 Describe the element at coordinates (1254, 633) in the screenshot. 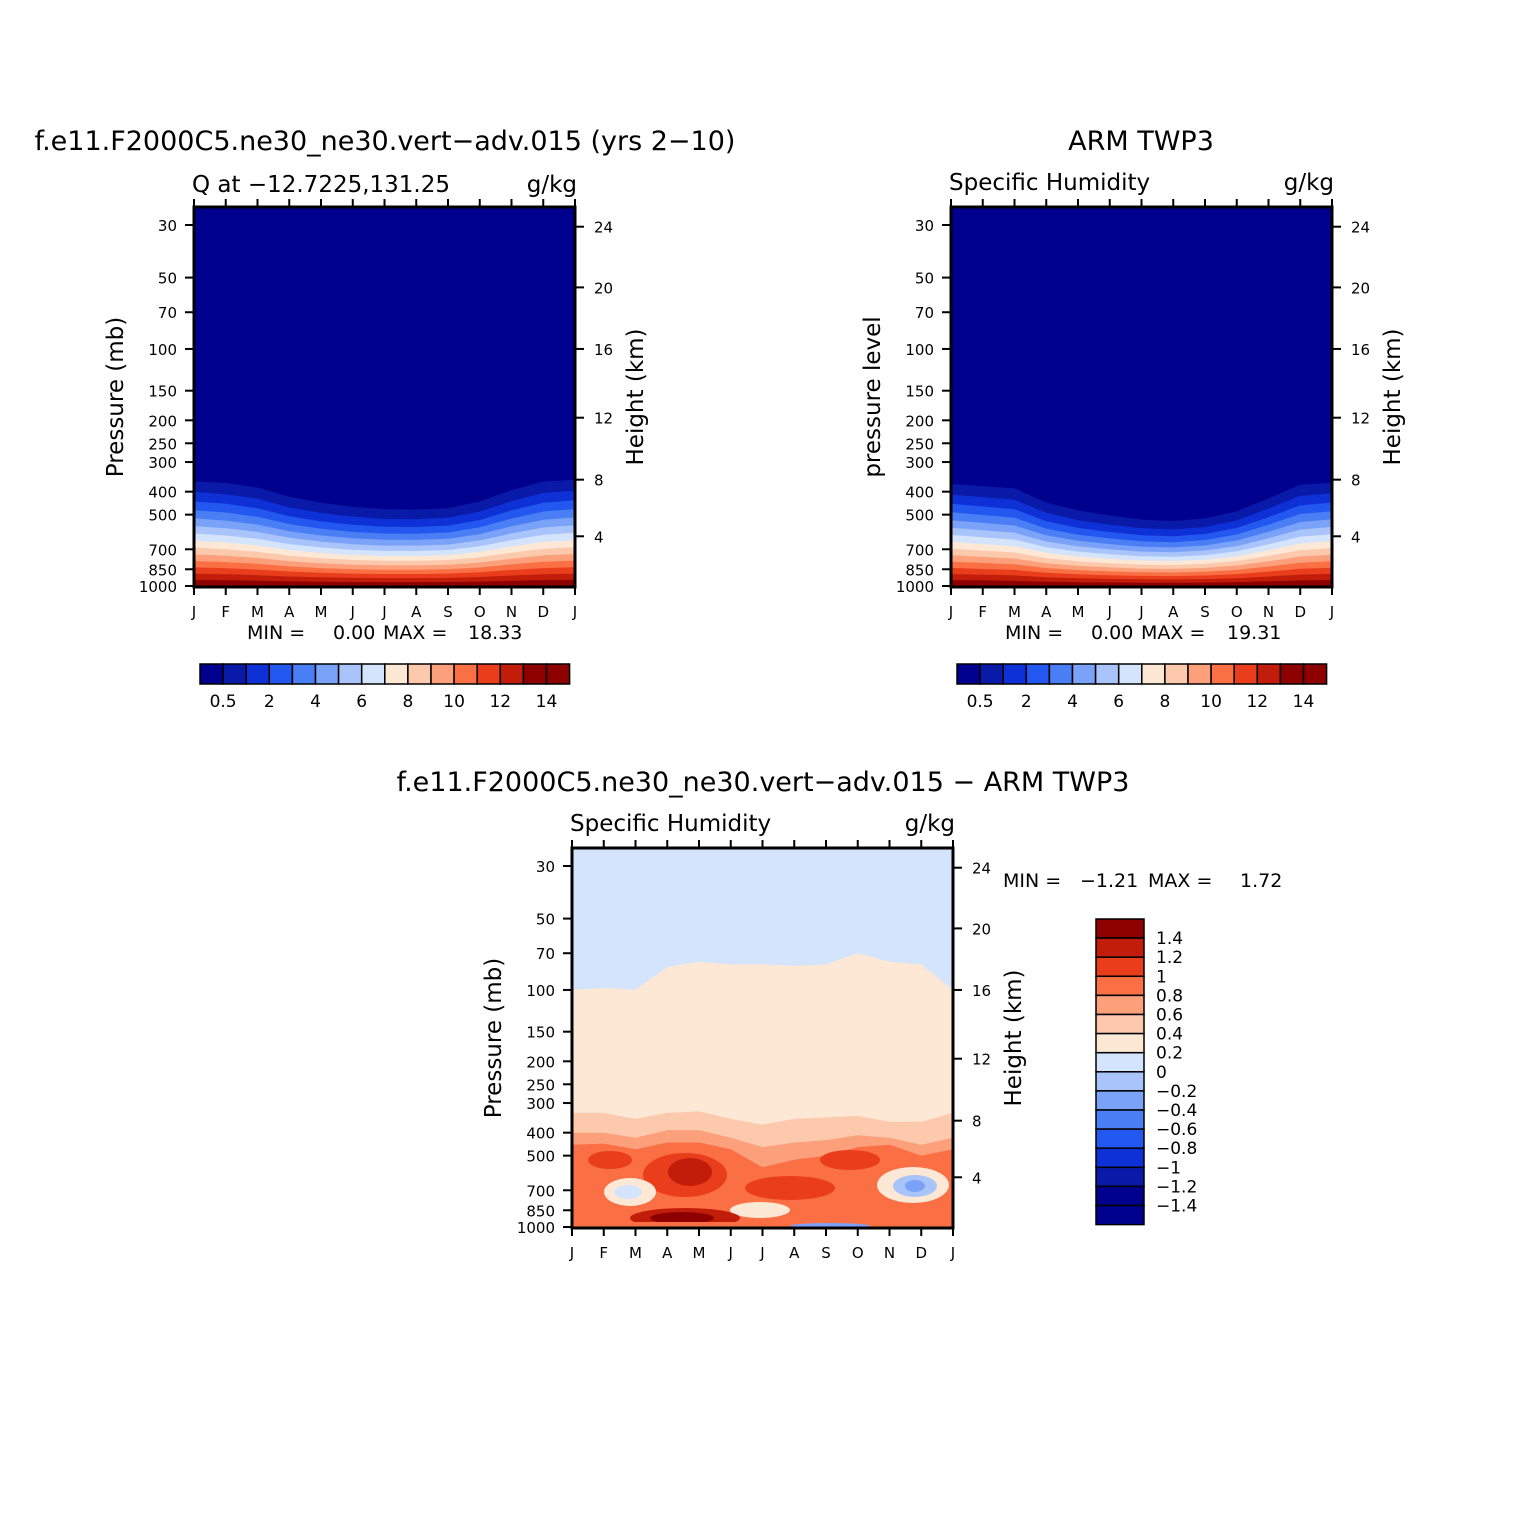

I see `panel-b-max-value: 19.31` at that location.